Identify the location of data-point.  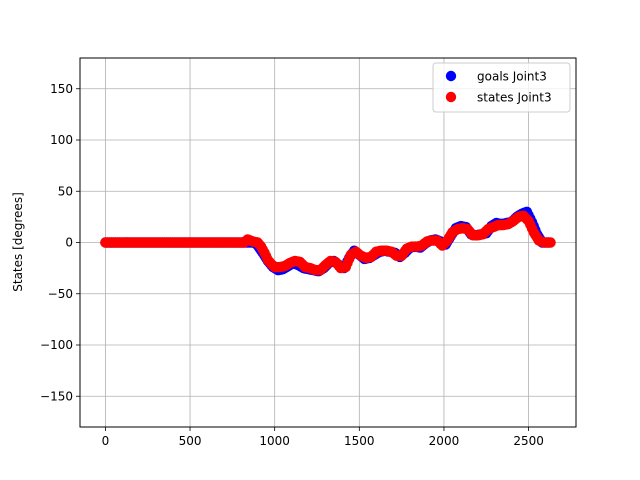
(550, 242).